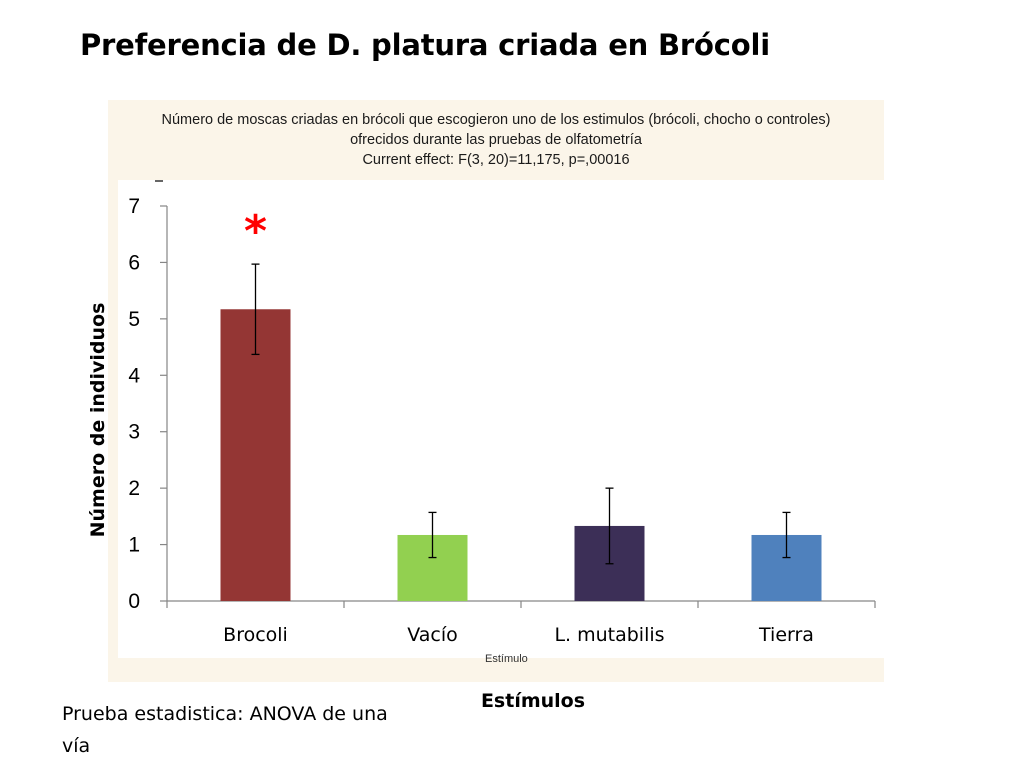  What do you see at coordinates (134, 432) in the screenshot?
I see `y-tick-label: 3` at bounding box center [134, 432].